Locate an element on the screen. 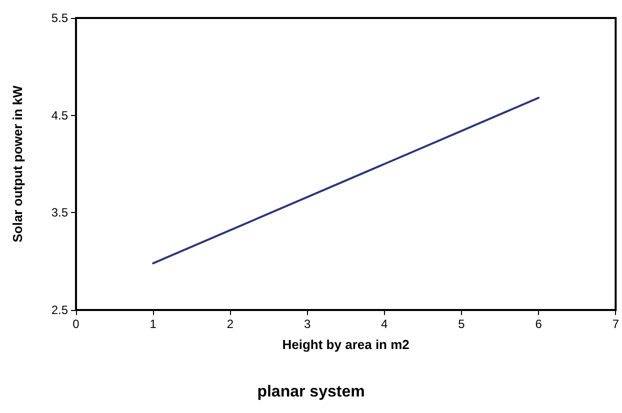 The width and height of the screenshot is (622, 413). x-tick-label: 7 is located at coordinates (616, 324).